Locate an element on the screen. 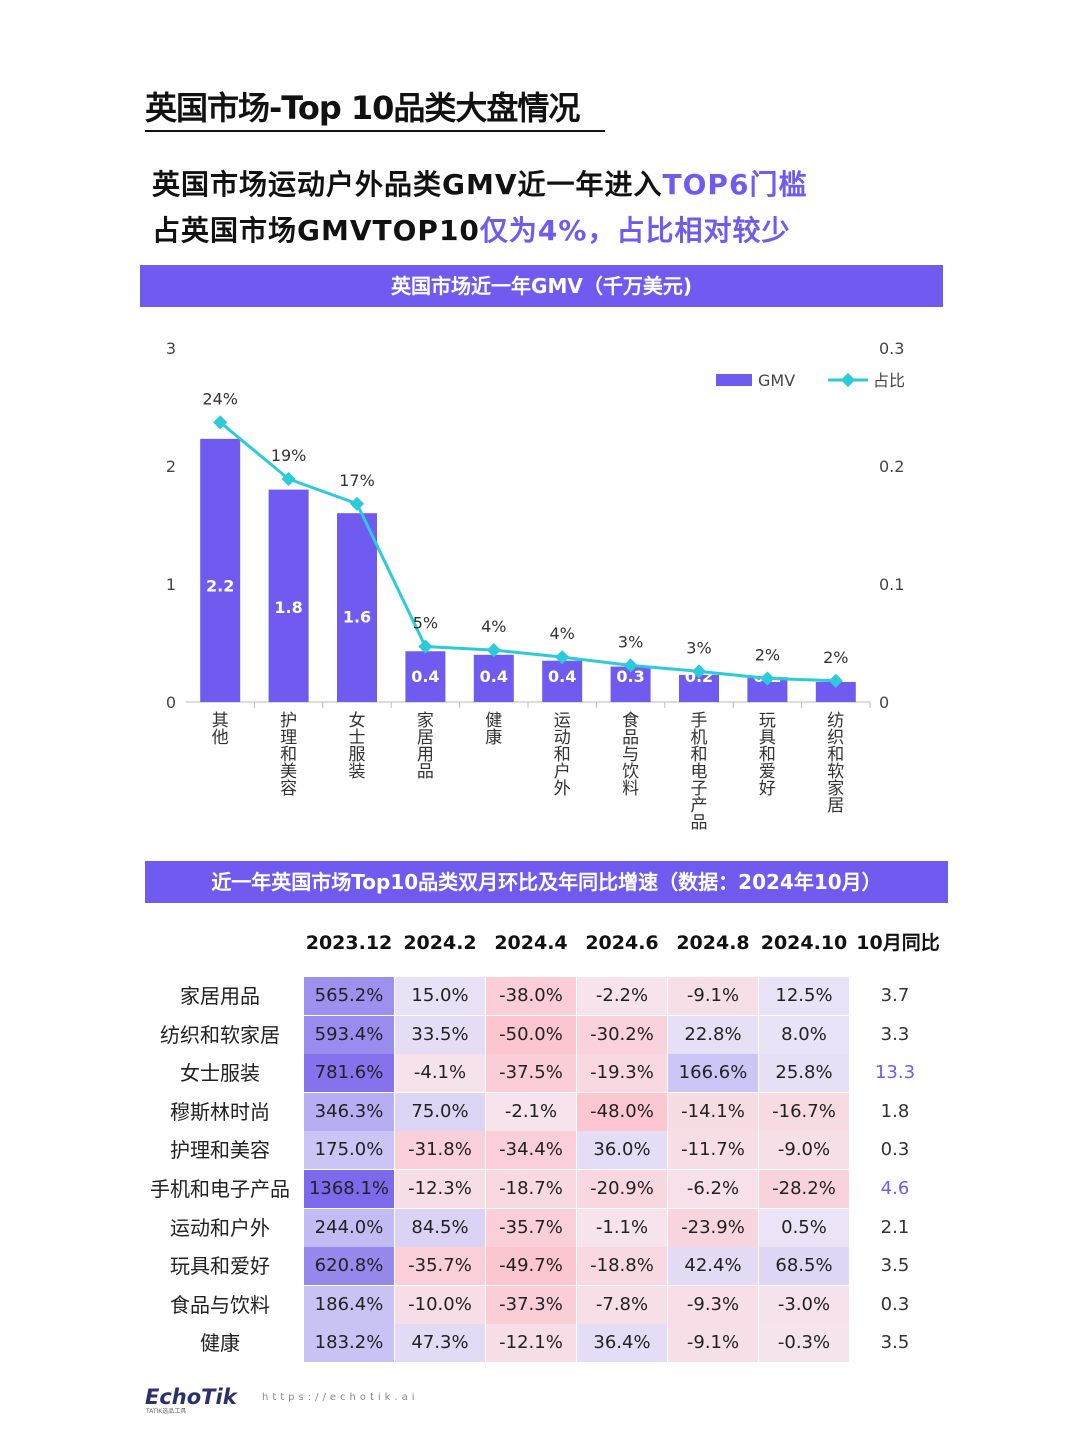 Image resolution: width=1080 pixels, height=1439 pixels. share-point-label: 3% is located at coordinates (630, 641).